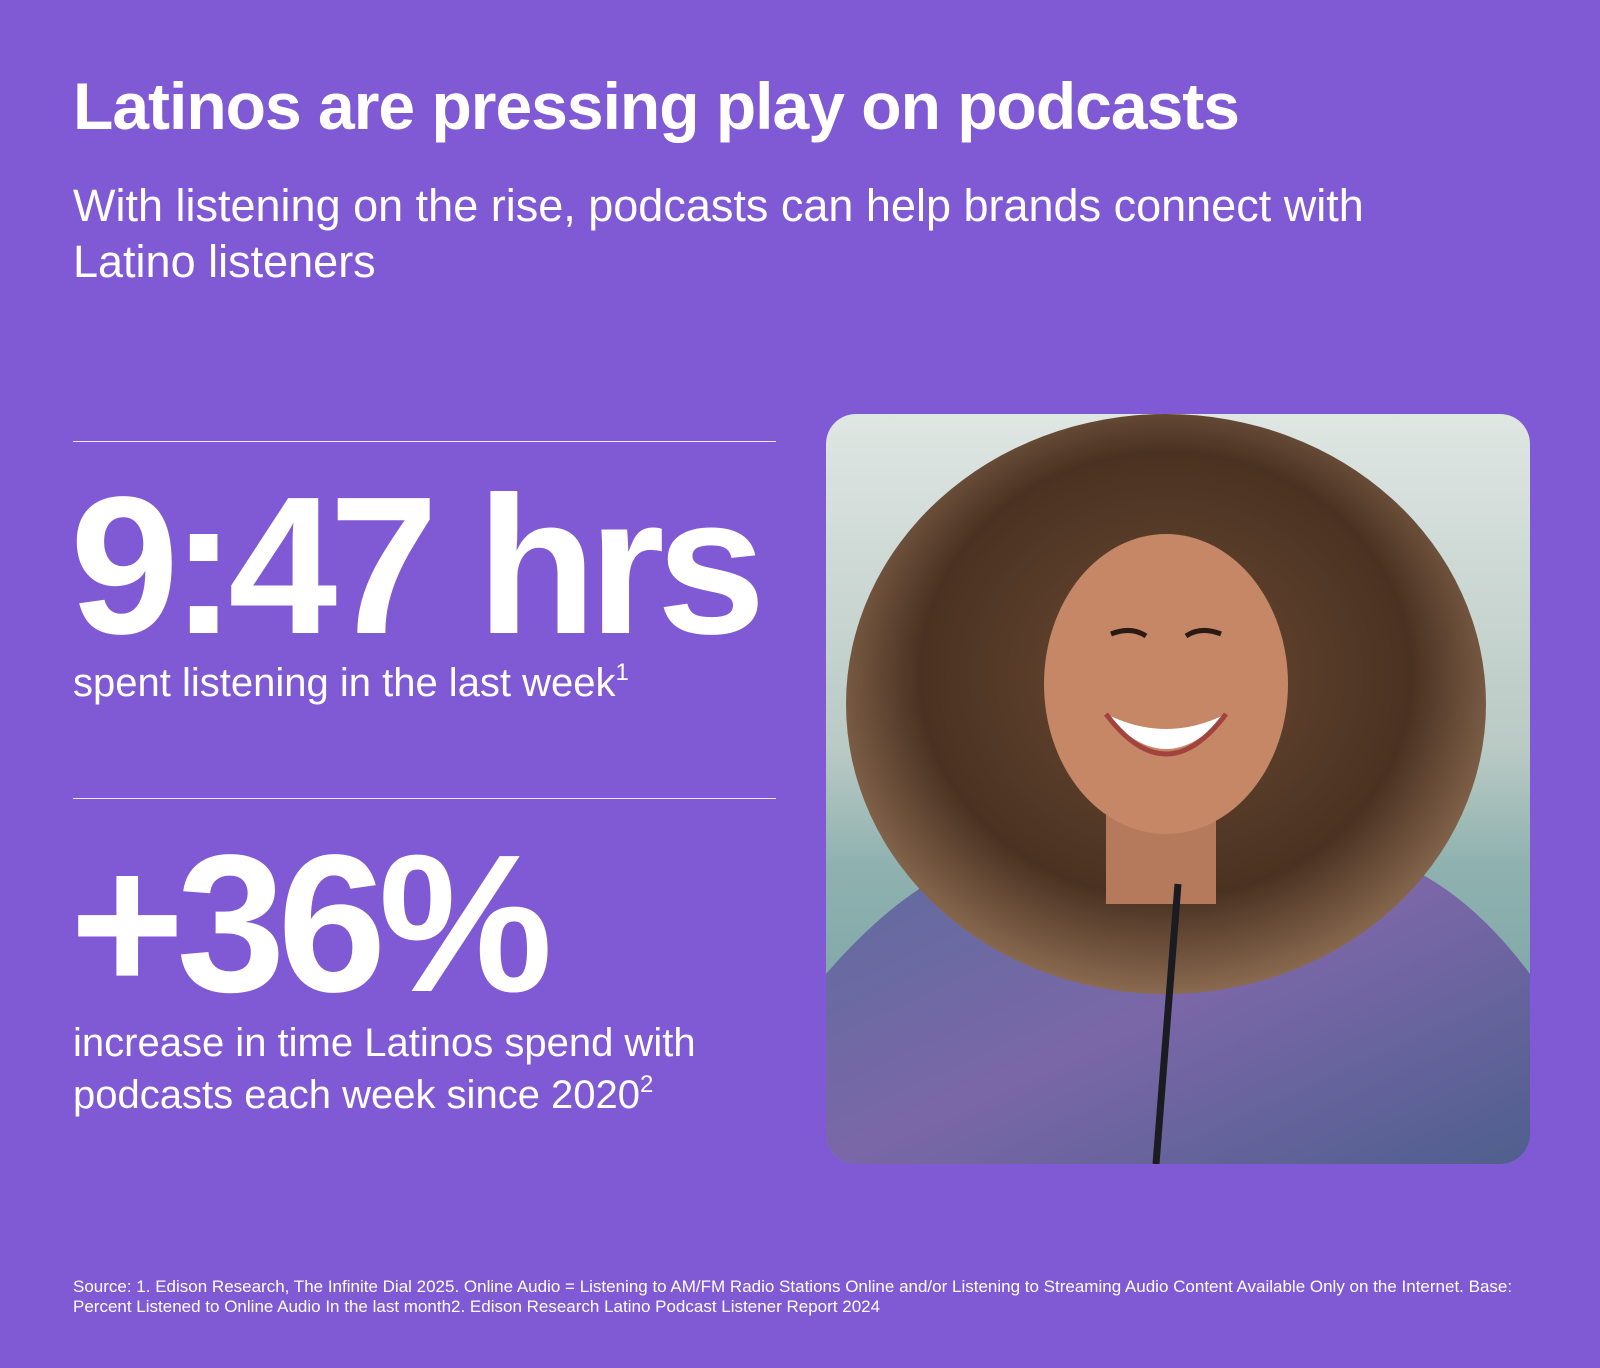 The height and width of the screenshot is (1368, 1600). I want to click on footnote-ref: 2, so click(647, 1084).